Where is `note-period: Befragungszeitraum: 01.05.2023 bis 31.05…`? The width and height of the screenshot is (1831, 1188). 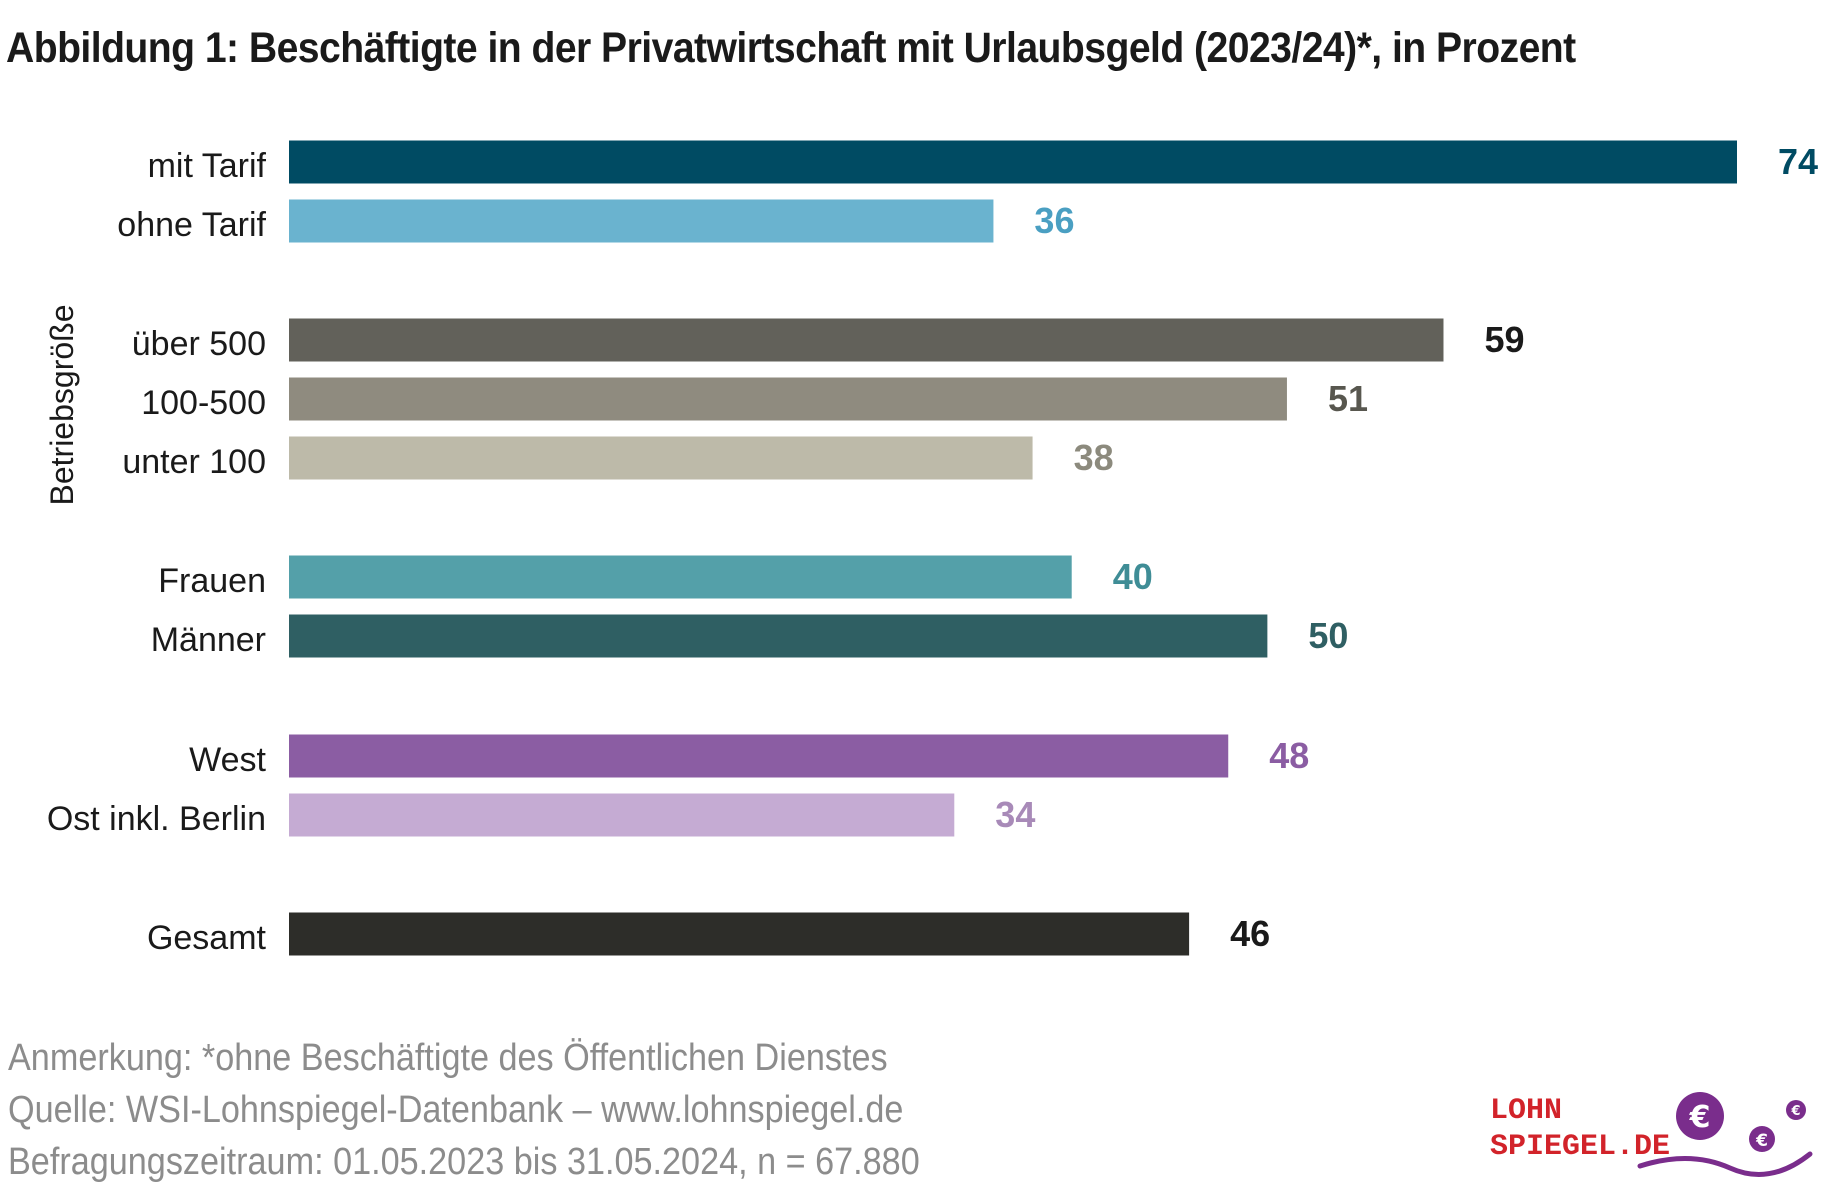
note-period: Befragungszeitraum: 01.05.2023 bis 31.05… is located at coordinates (464, 1162).